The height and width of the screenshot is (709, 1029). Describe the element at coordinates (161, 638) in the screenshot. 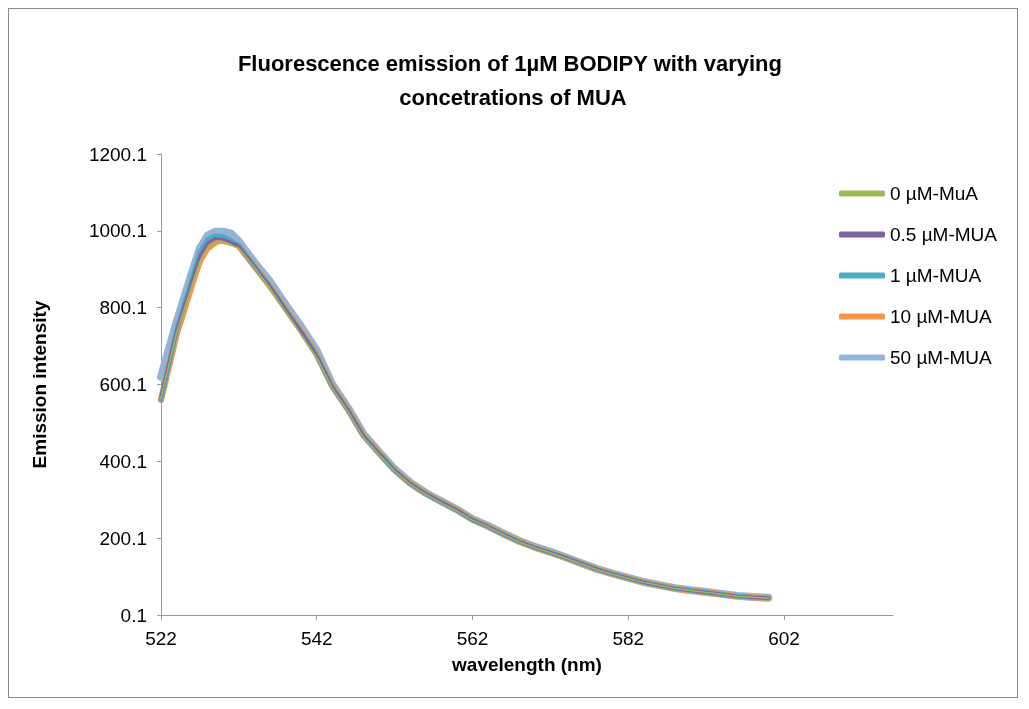

I see `x-tick-label: 522` at that location.